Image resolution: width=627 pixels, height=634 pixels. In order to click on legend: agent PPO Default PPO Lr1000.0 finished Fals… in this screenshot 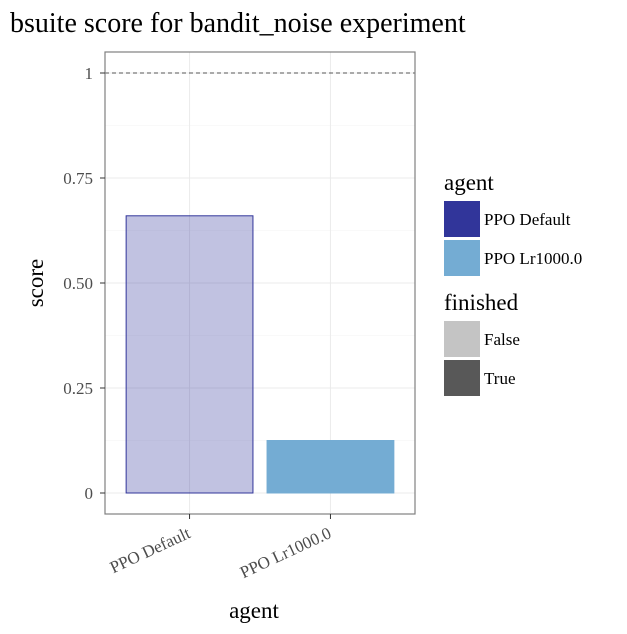, I will do `click(513, 283)`.